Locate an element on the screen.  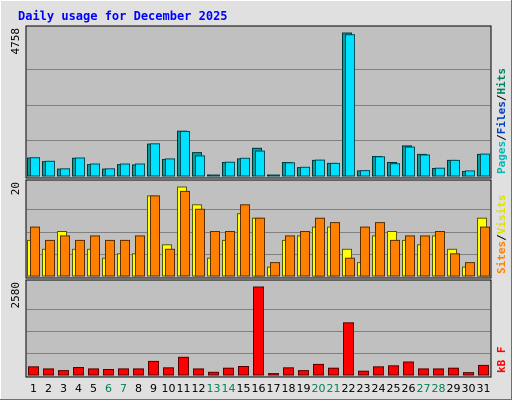
panel-kbytes-legend: kB F is located at coordinates (501, 360).